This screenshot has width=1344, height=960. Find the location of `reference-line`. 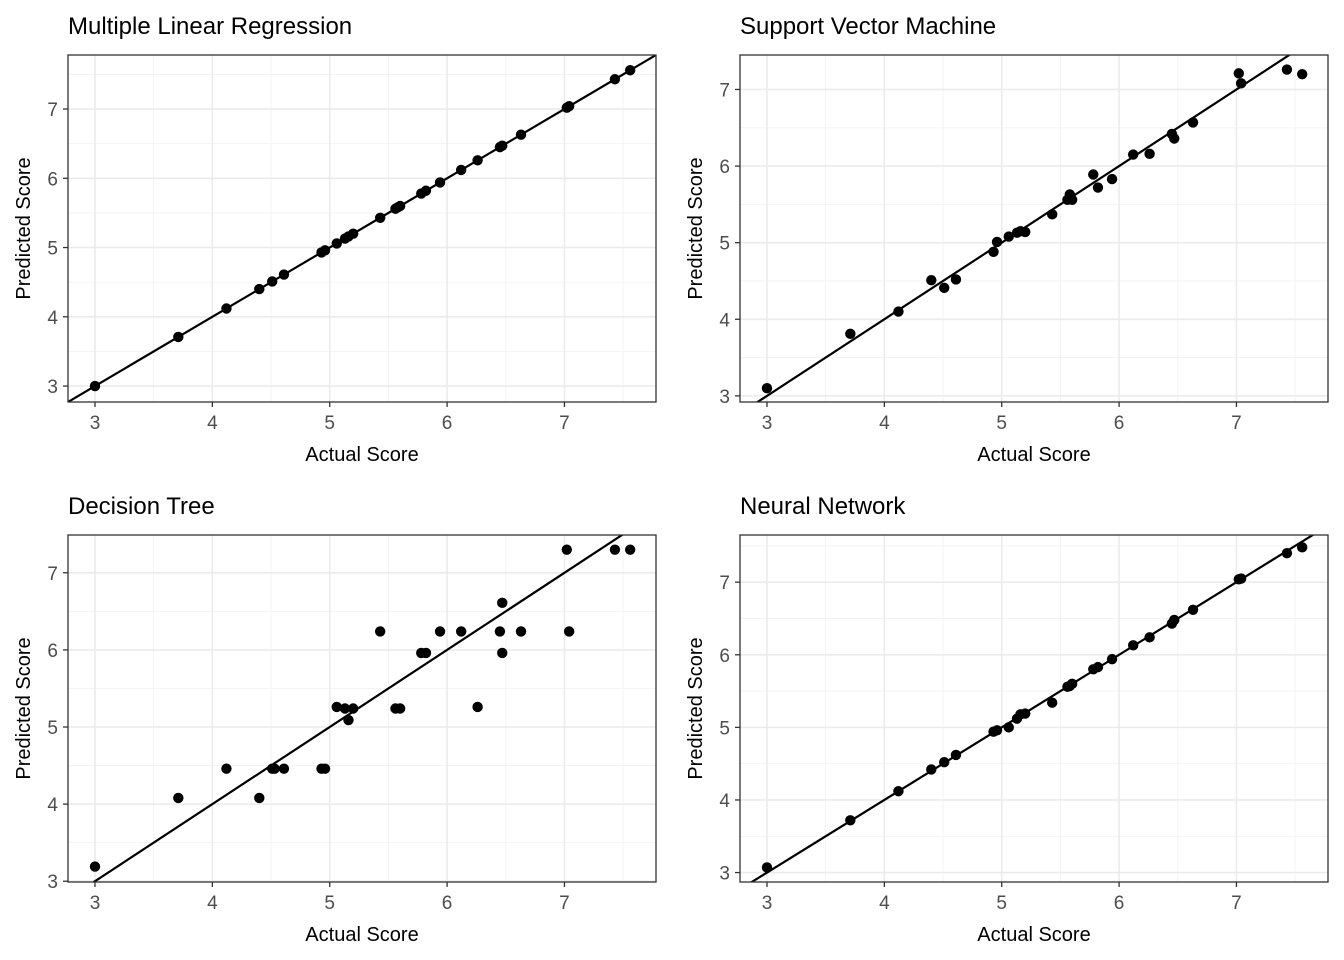

reference-line is located at coordinates (1023, 228).